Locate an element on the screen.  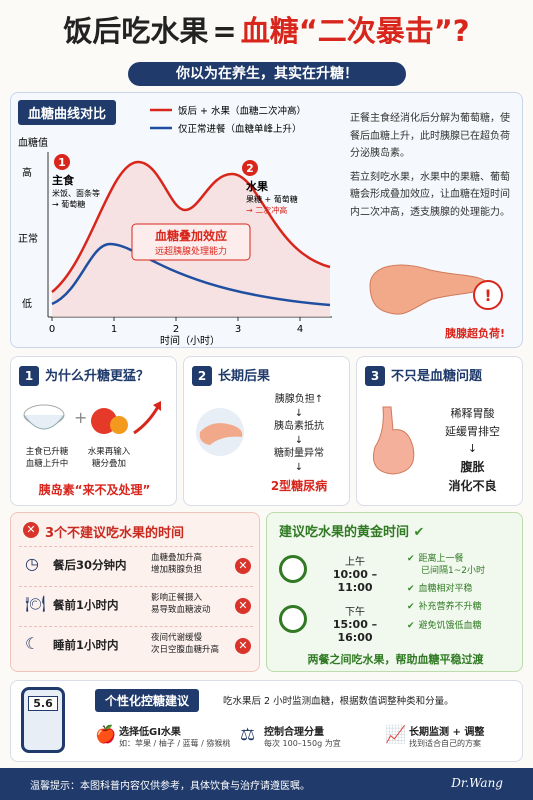
card-num: 1 is located at coordinates (29, 376).